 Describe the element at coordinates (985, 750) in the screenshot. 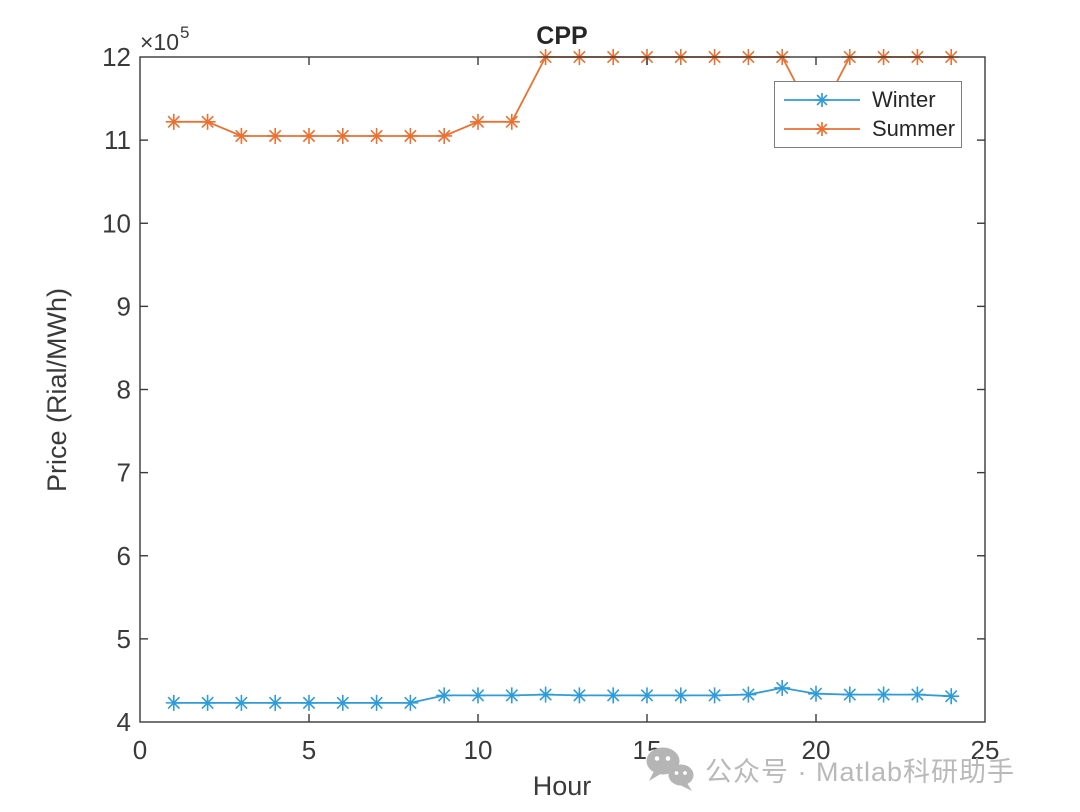

I see `x-tick-label: 25` at that location.